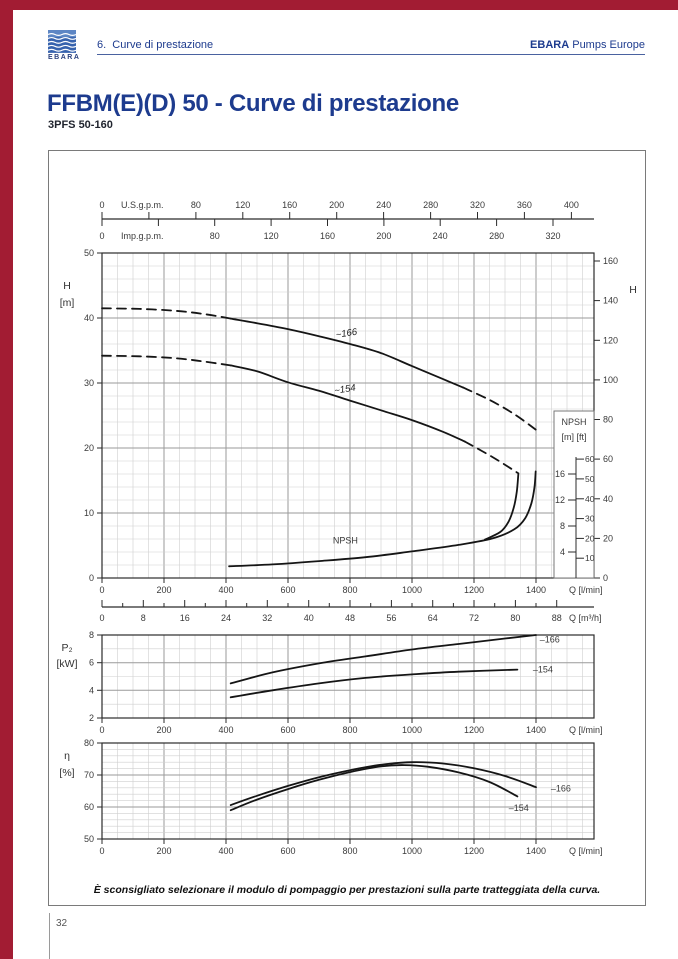 This screenshot has width=678, height=959. Describe the element at coordinates (62, 41) in the screenshot. I see `logo-waves-icon` at that location.